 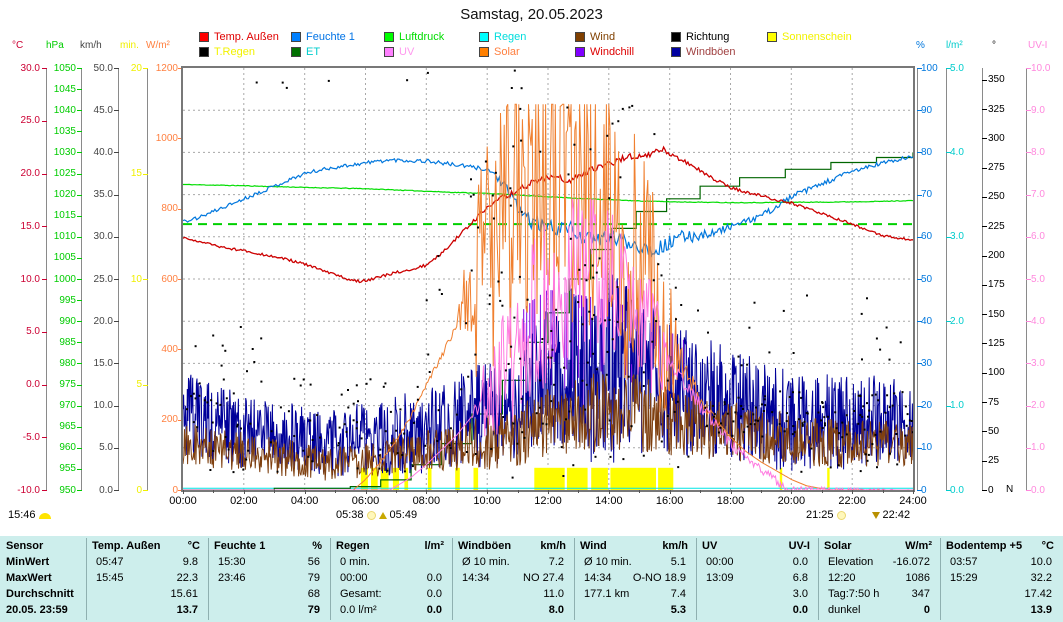 I want to click on axis-ticklabel: 980, so click(x=67, y=363).